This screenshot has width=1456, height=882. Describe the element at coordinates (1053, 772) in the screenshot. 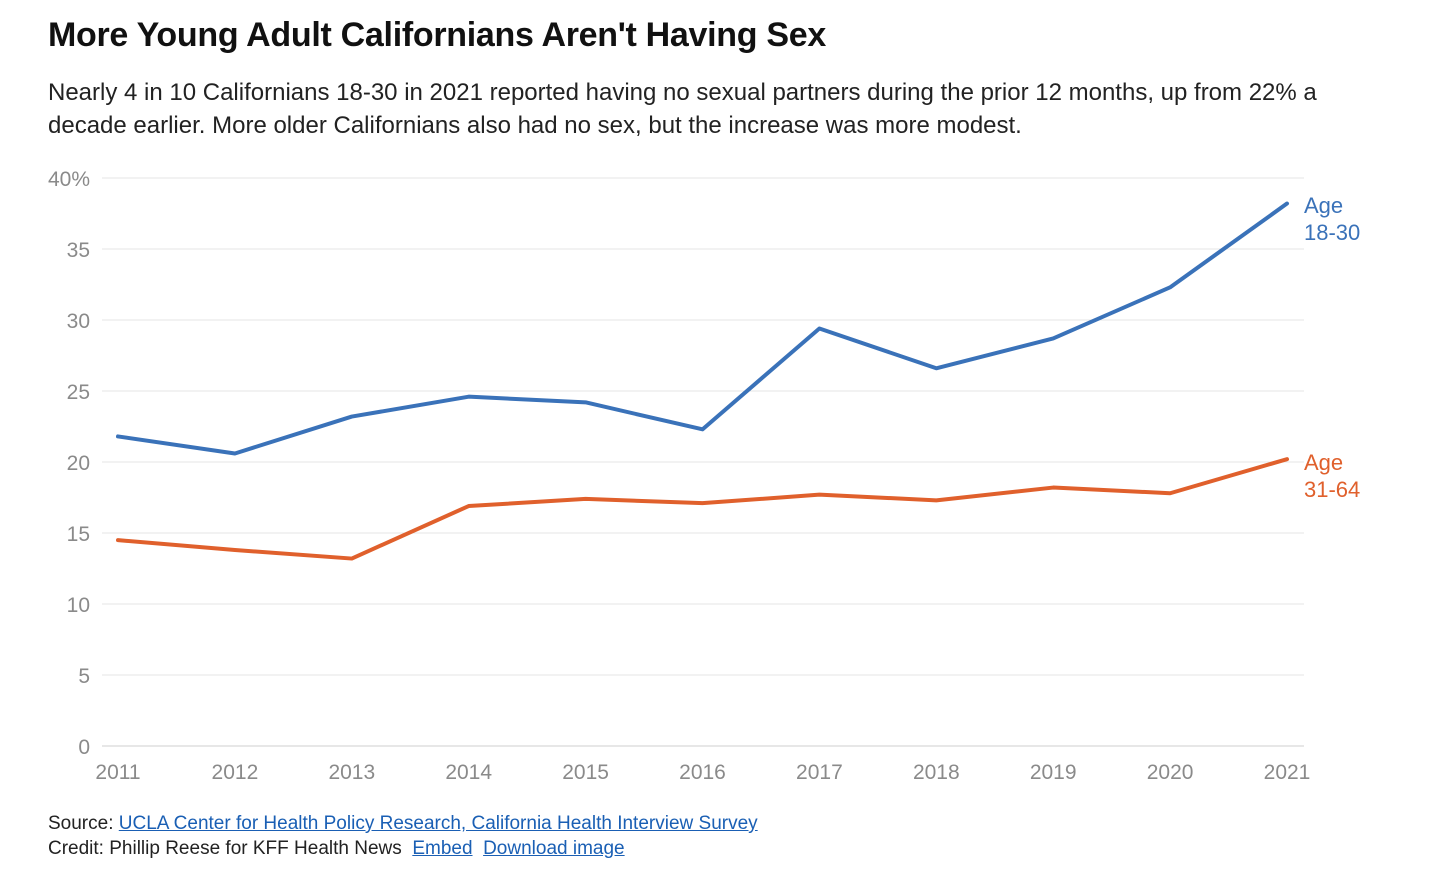

I see `x-tick-label: 2019` at that location.